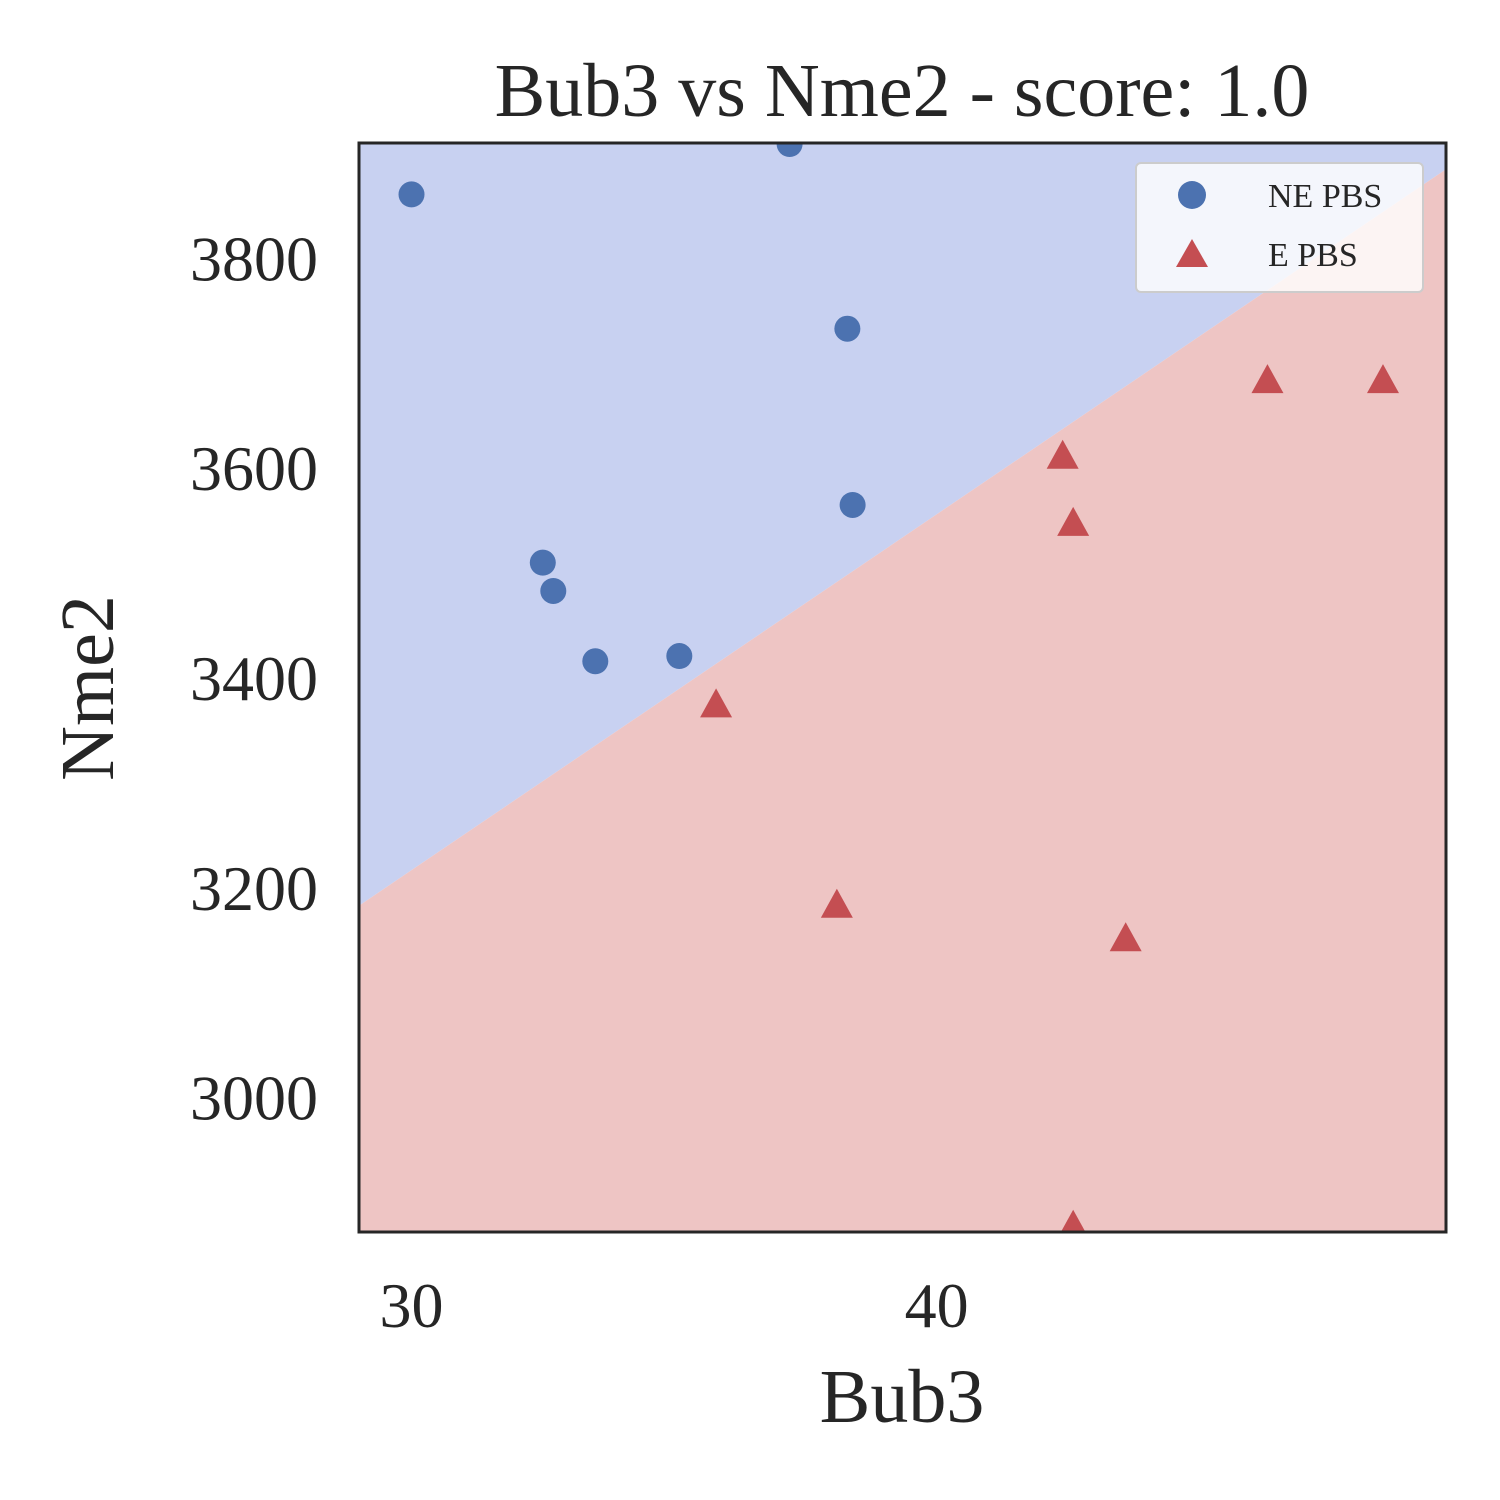  I want to click on legend: NE PBS E PBS, so click(1279, 227).